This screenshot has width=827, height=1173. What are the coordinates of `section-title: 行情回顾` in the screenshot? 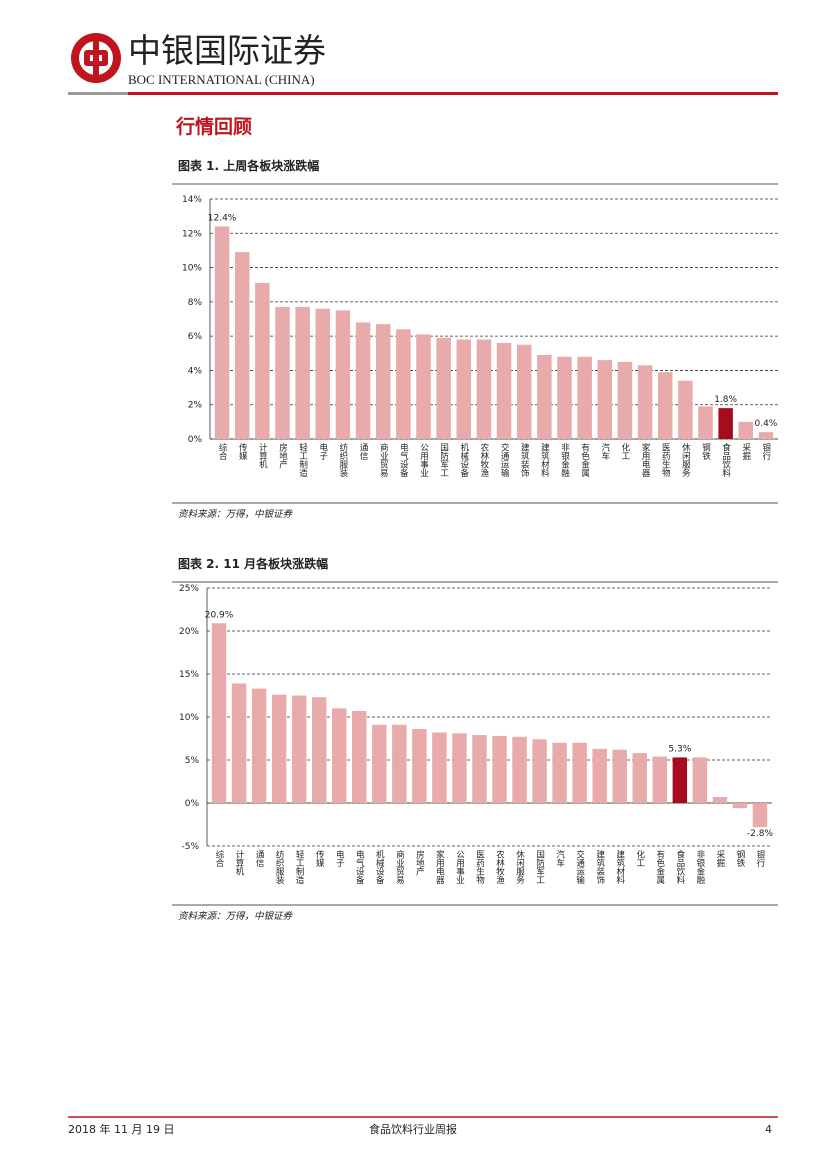 It's located at (213, 126).